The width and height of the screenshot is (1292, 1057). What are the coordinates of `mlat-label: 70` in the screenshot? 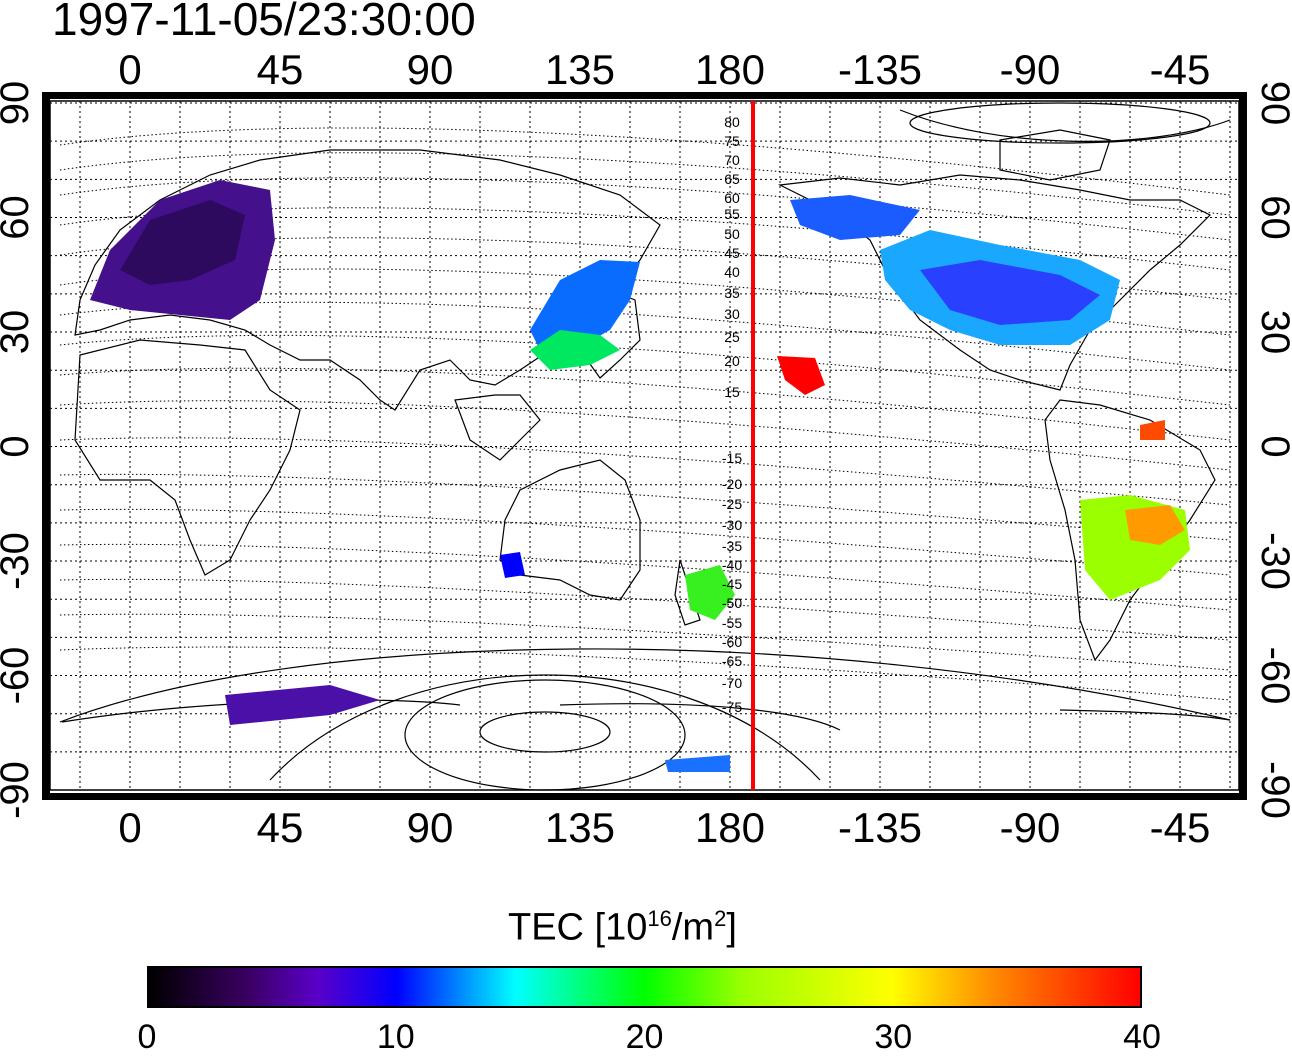 It's located at (732, 160).